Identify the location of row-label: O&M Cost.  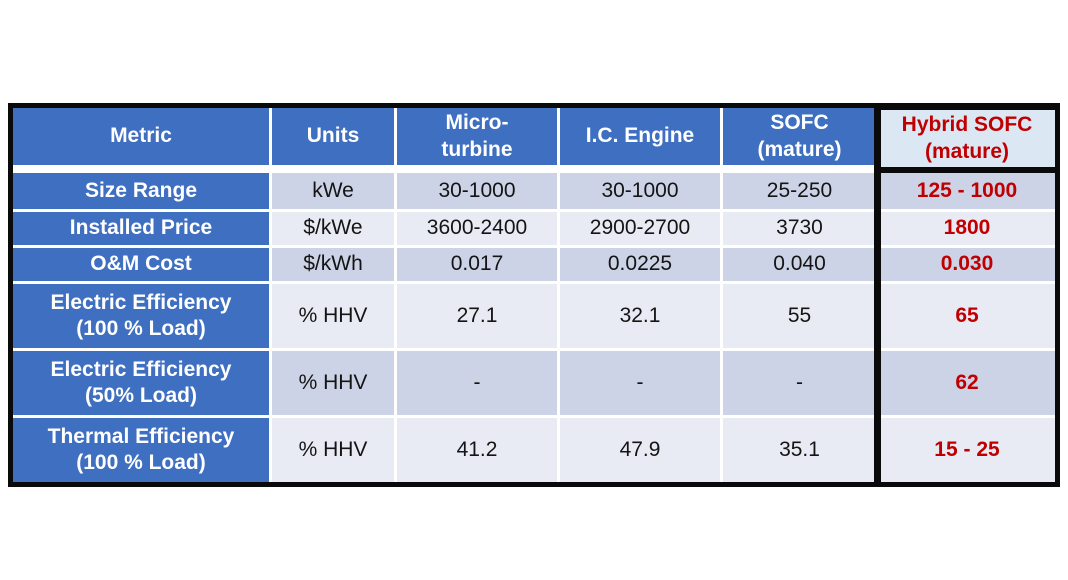
(141, 264).